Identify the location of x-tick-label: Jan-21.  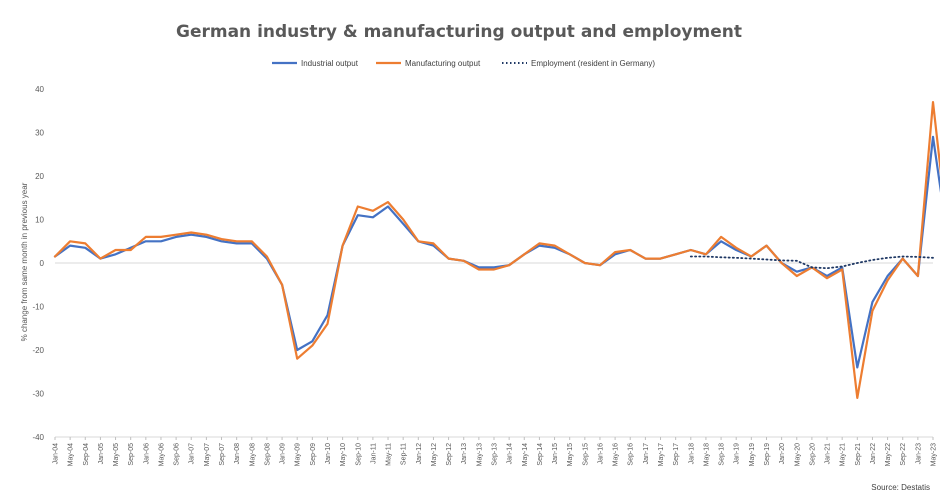
(828, 454).